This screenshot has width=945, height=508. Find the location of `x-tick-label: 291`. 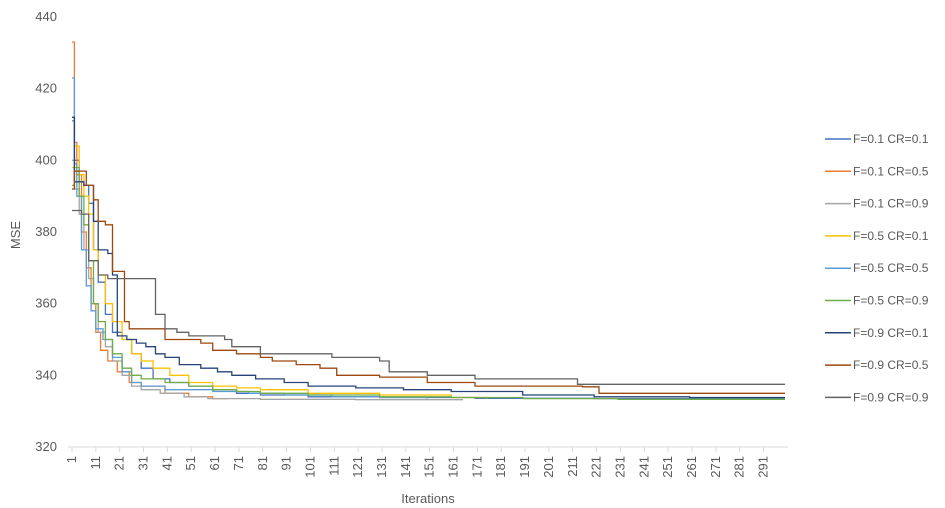

x-tick-label: 291 is located at coordinates (763, 467).